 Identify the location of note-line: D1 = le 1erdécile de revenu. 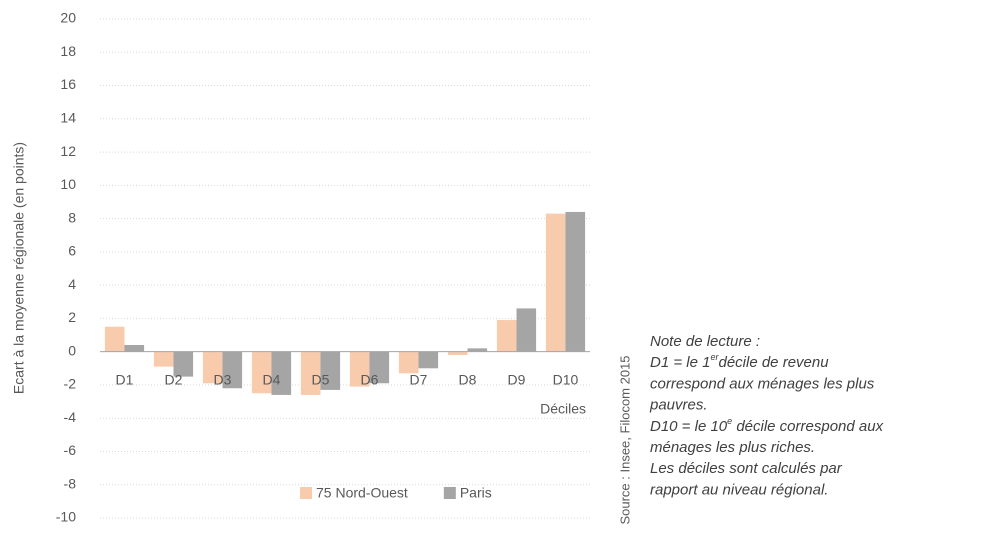
(739, 362).